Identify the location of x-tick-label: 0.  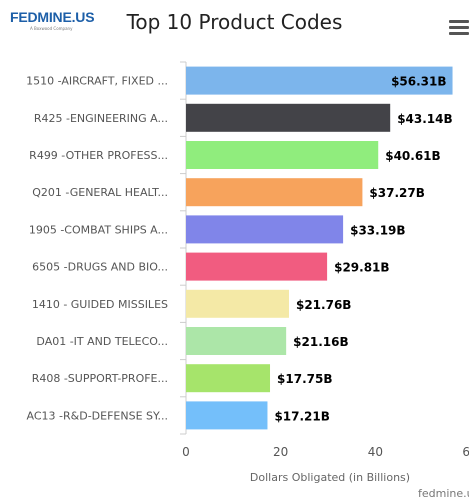
(186, 452).